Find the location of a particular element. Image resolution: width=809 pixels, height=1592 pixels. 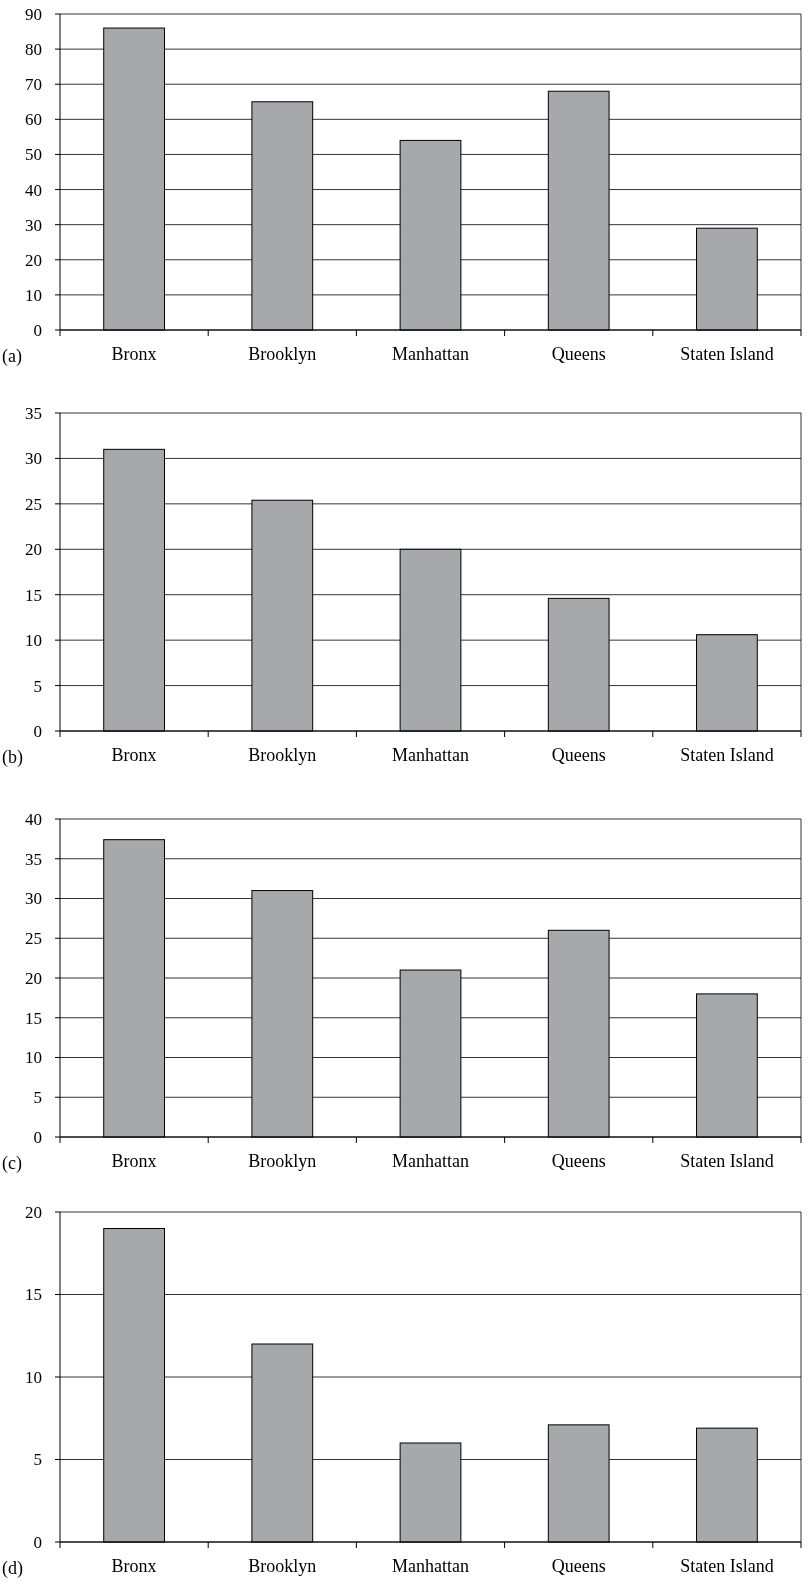

text: (b) is located at coordinates (12, 757).